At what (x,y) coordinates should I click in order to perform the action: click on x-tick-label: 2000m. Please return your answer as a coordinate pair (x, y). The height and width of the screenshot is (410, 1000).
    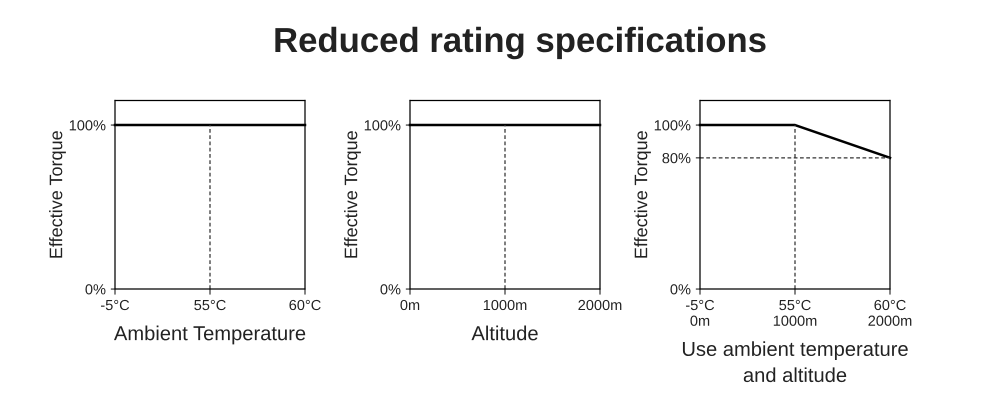
    Looking at the image, I should click on (600, 305).